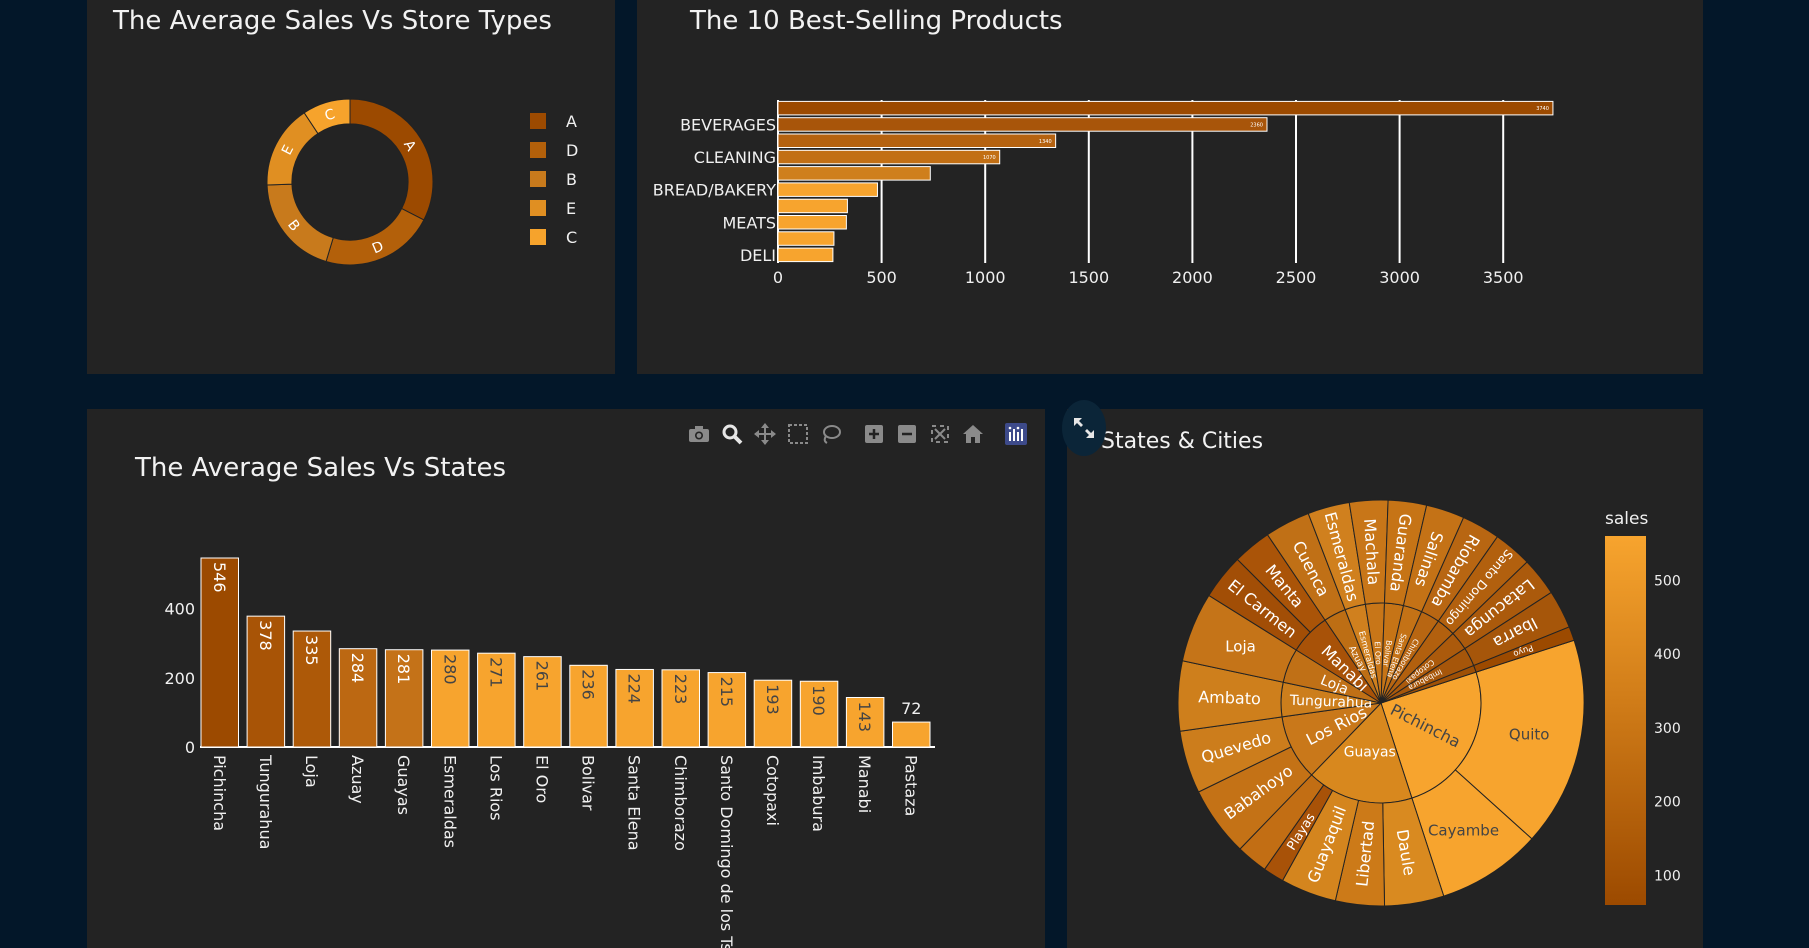 This screenshot has width=1809, height=948. Describe the element at coordinates (571, 208) in the screenshot. I see `legend-label-e: E` at that location.